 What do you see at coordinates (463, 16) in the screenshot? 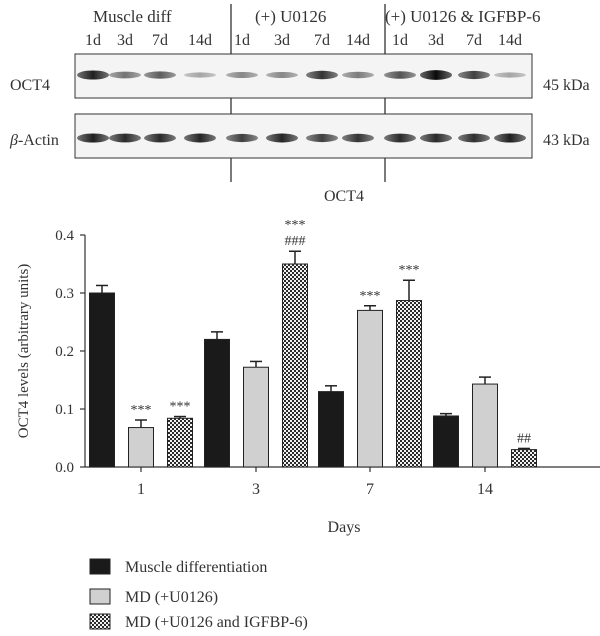
I see `group-label-u0126-igfbp6: (+) U0126 & IGFBP-6` at bounding box center [463, 16].